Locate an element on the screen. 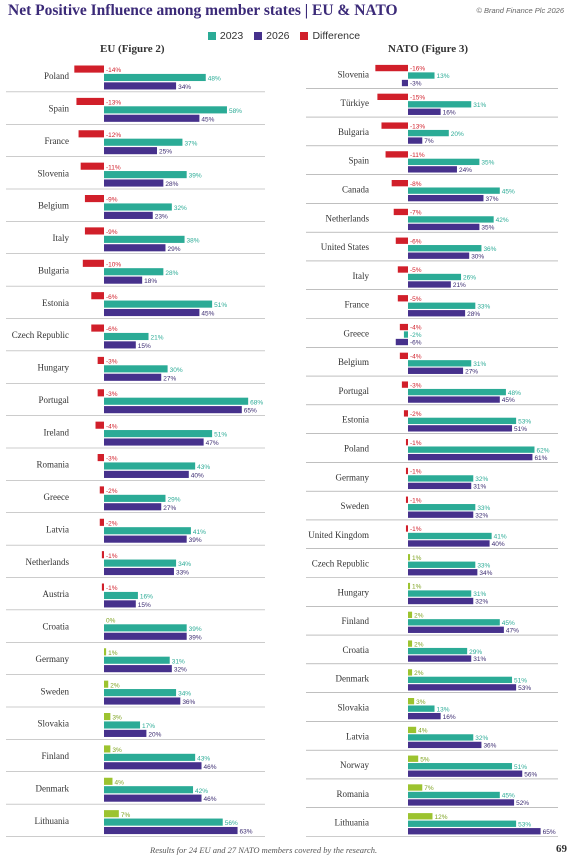 The width and height of the screenshot is (568, 859). nato-value-label-2023: 33% is located at coordinates (483, 565).